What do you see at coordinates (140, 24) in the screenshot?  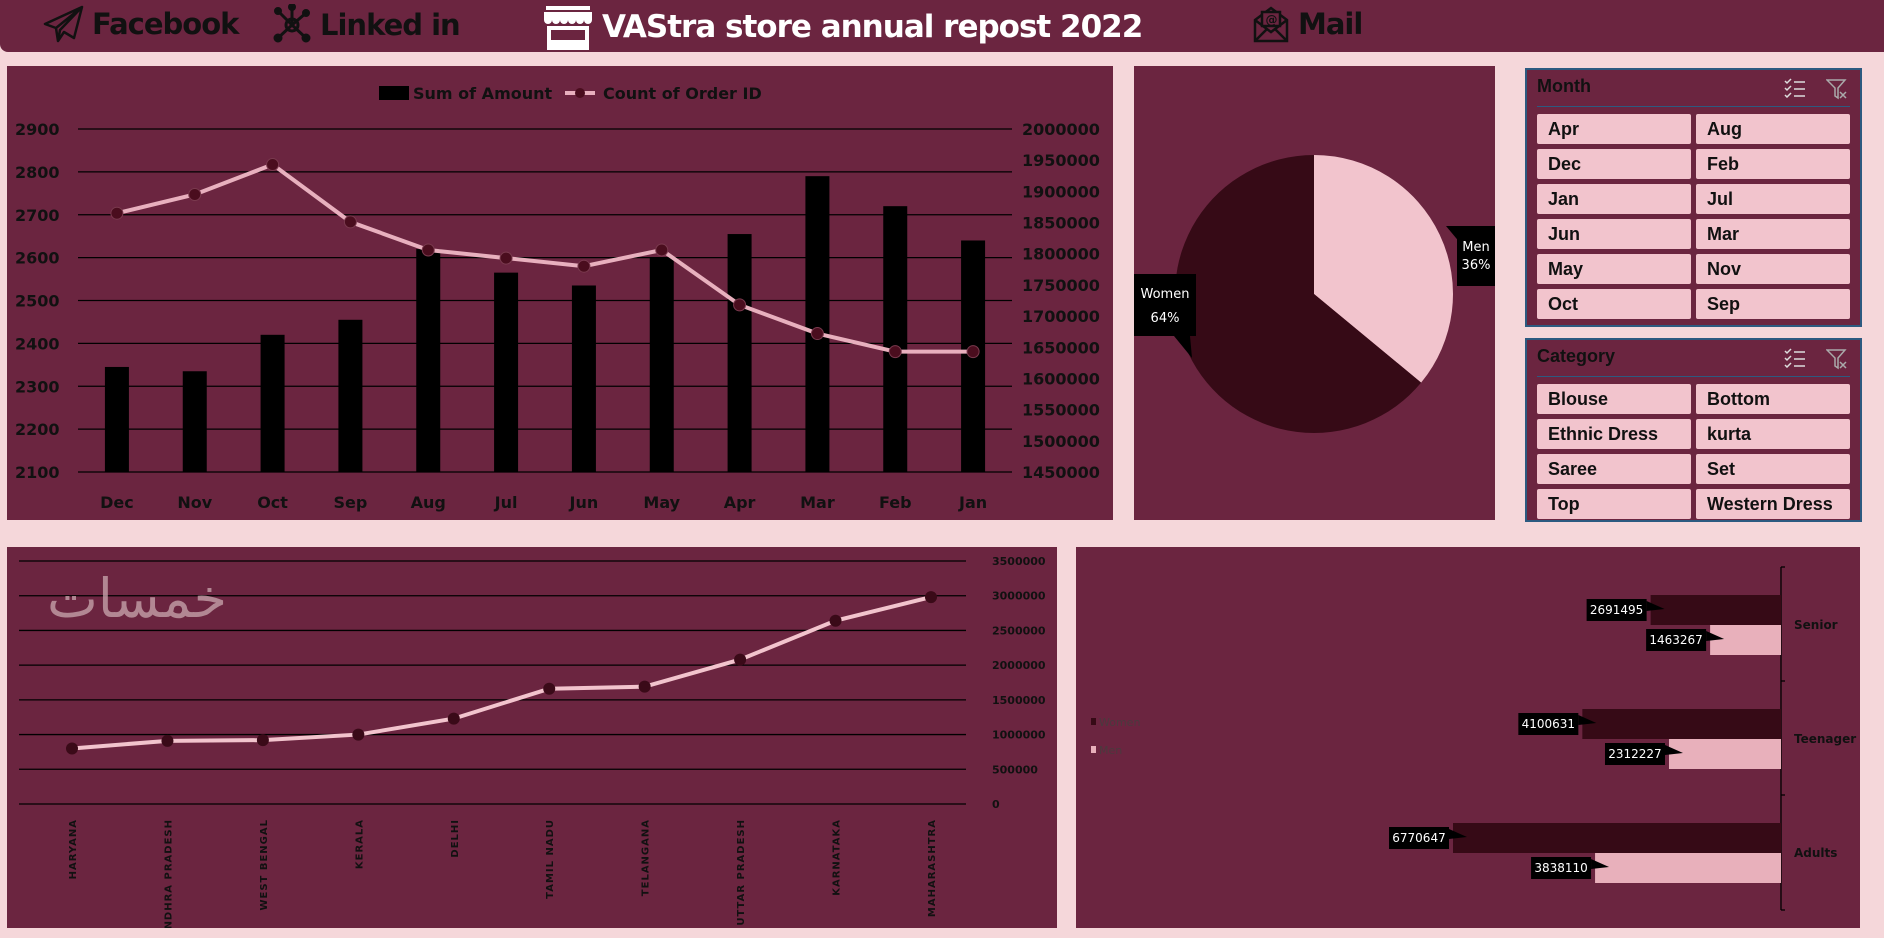 I see `facebook-link: Facebook` at bounding box center [140, 24].